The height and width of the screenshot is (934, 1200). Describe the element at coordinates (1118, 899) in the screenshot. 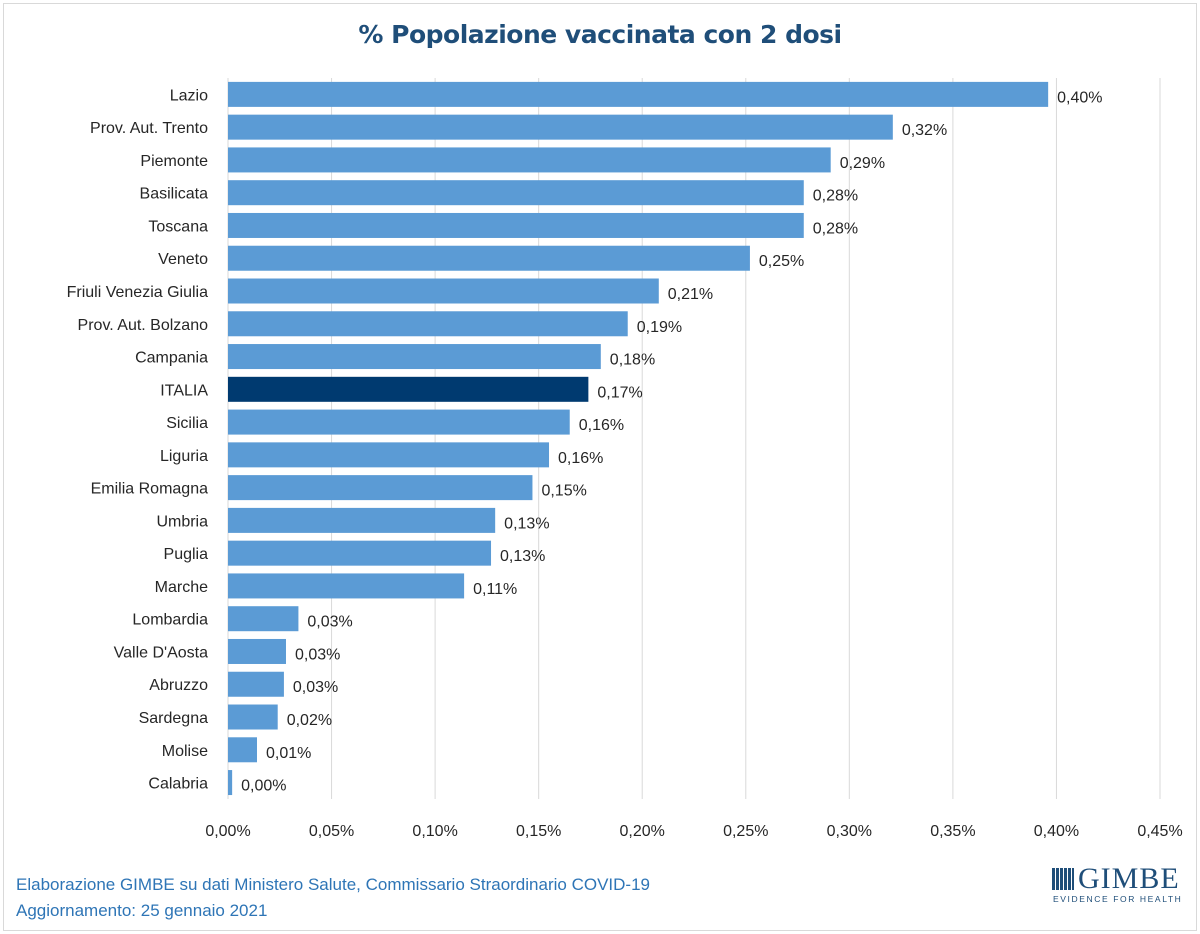

I see `logo-tagline: EVIDENCE FOR HEALTH` at that location.